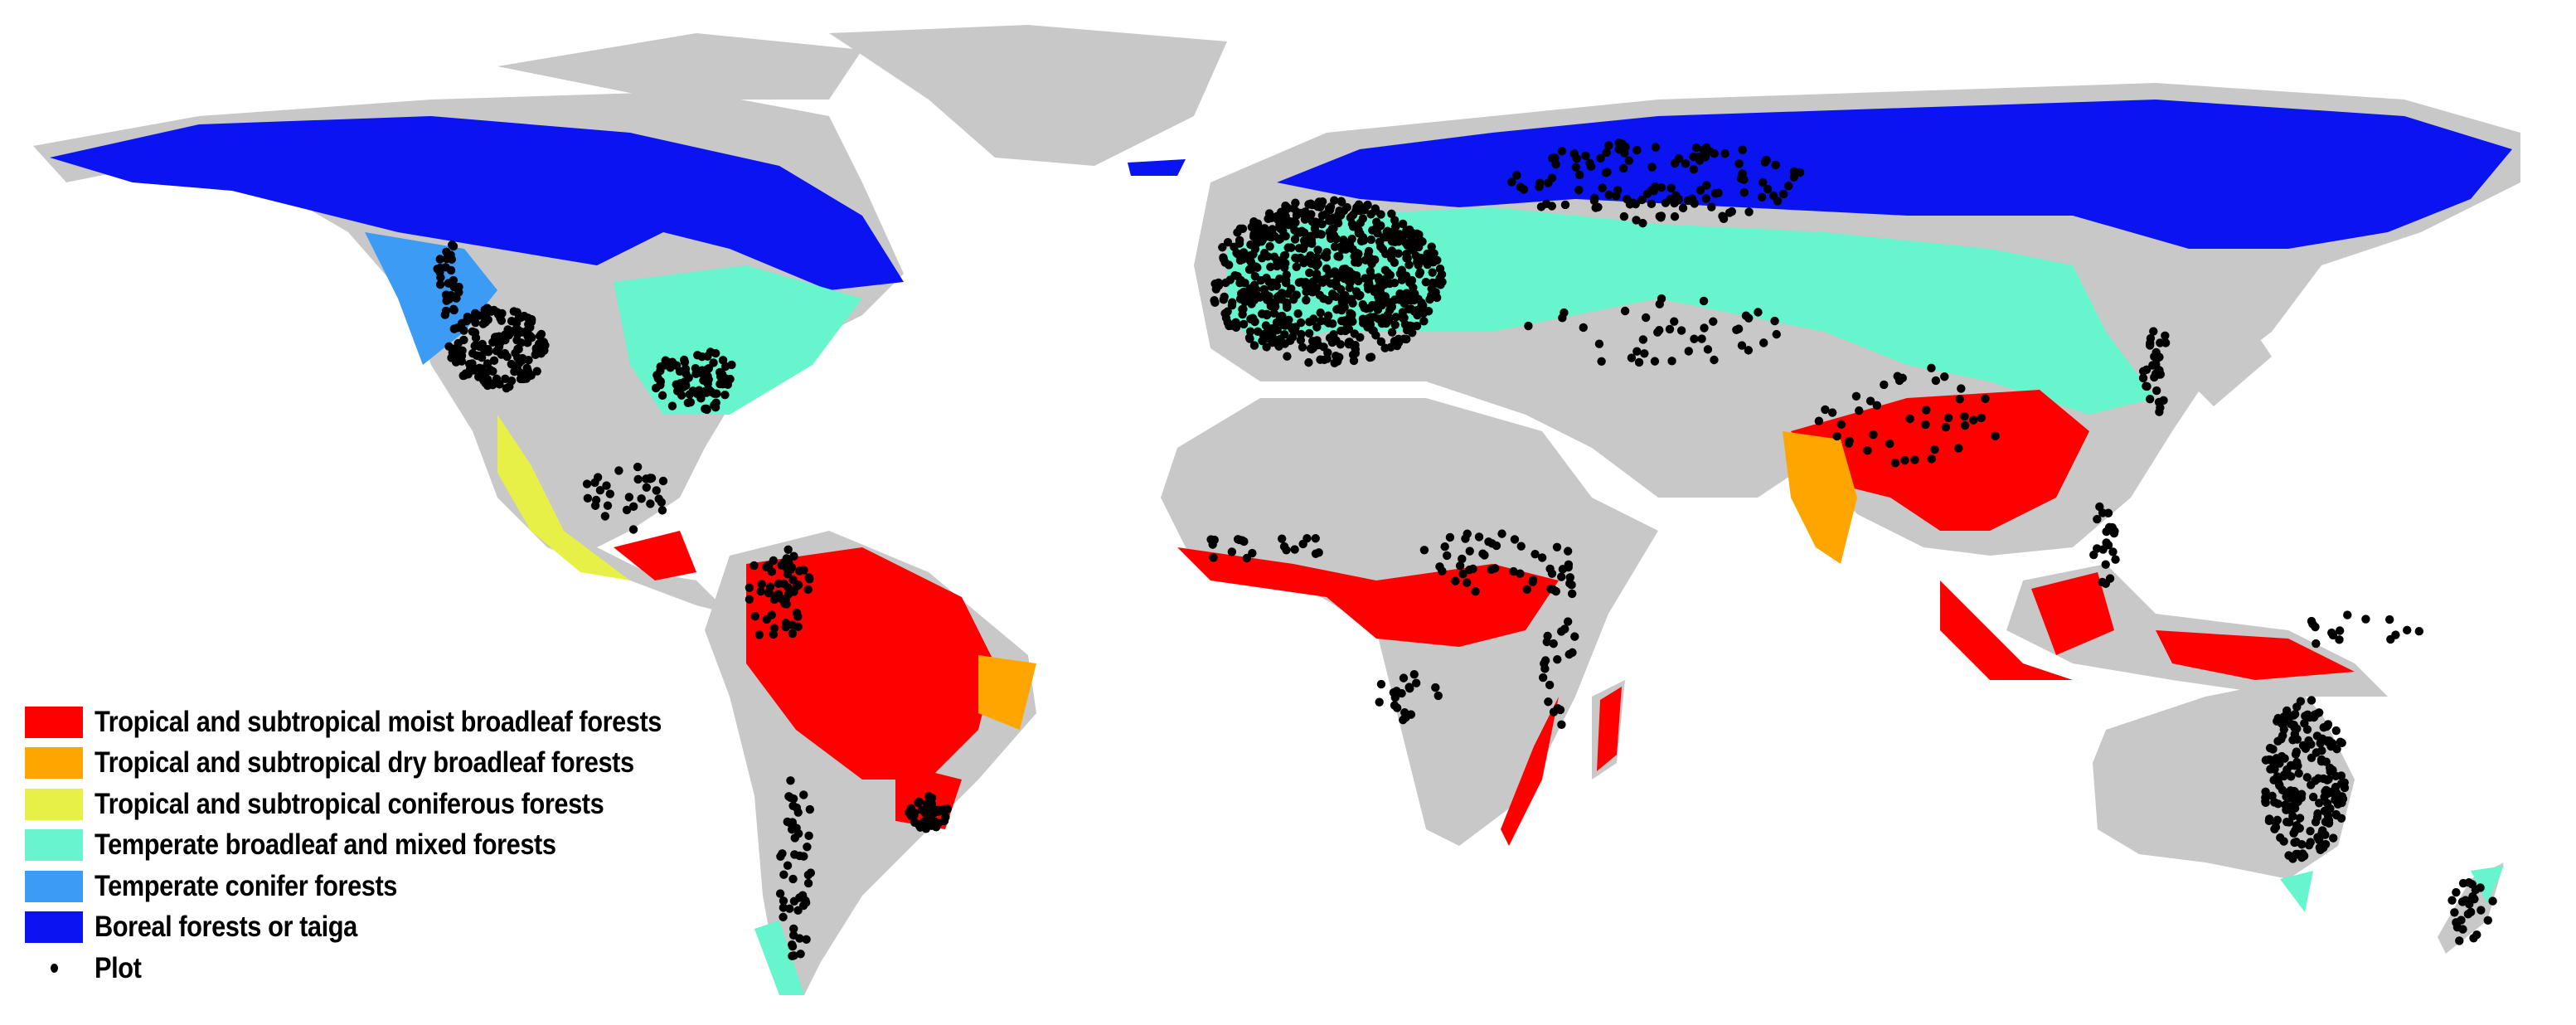 This screenshot has width=2576, height=1025. Describe the element at coordinates (382, 928) in the screenshot. I see `legend-item-boreal: Boreal forests or taiga` at that location.